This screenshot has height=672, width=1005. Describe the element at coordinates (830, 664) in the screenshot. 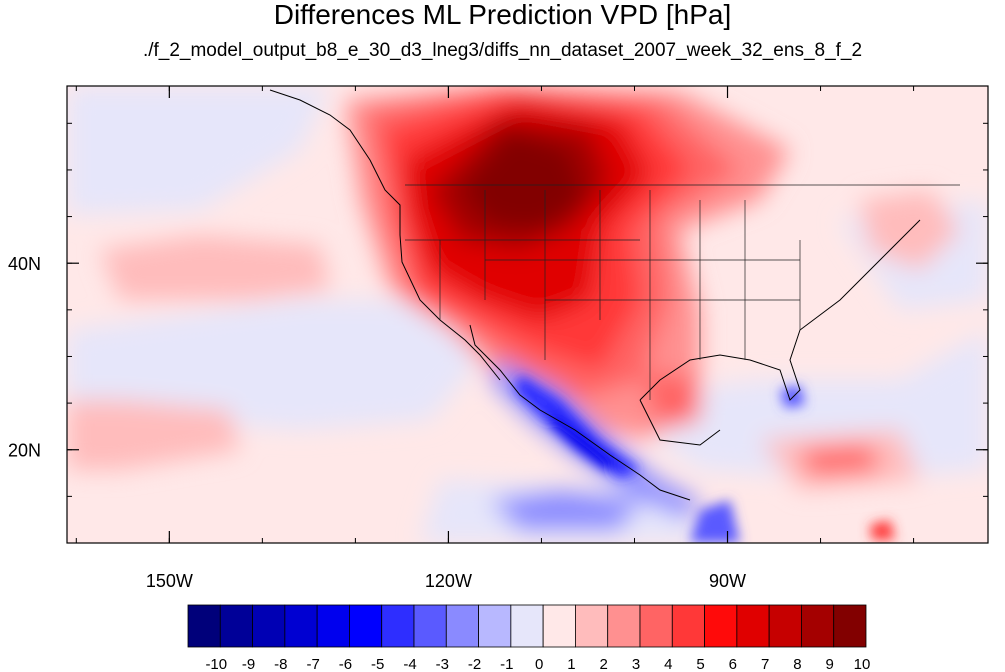

I see `colorbar-label: 9` at that location.